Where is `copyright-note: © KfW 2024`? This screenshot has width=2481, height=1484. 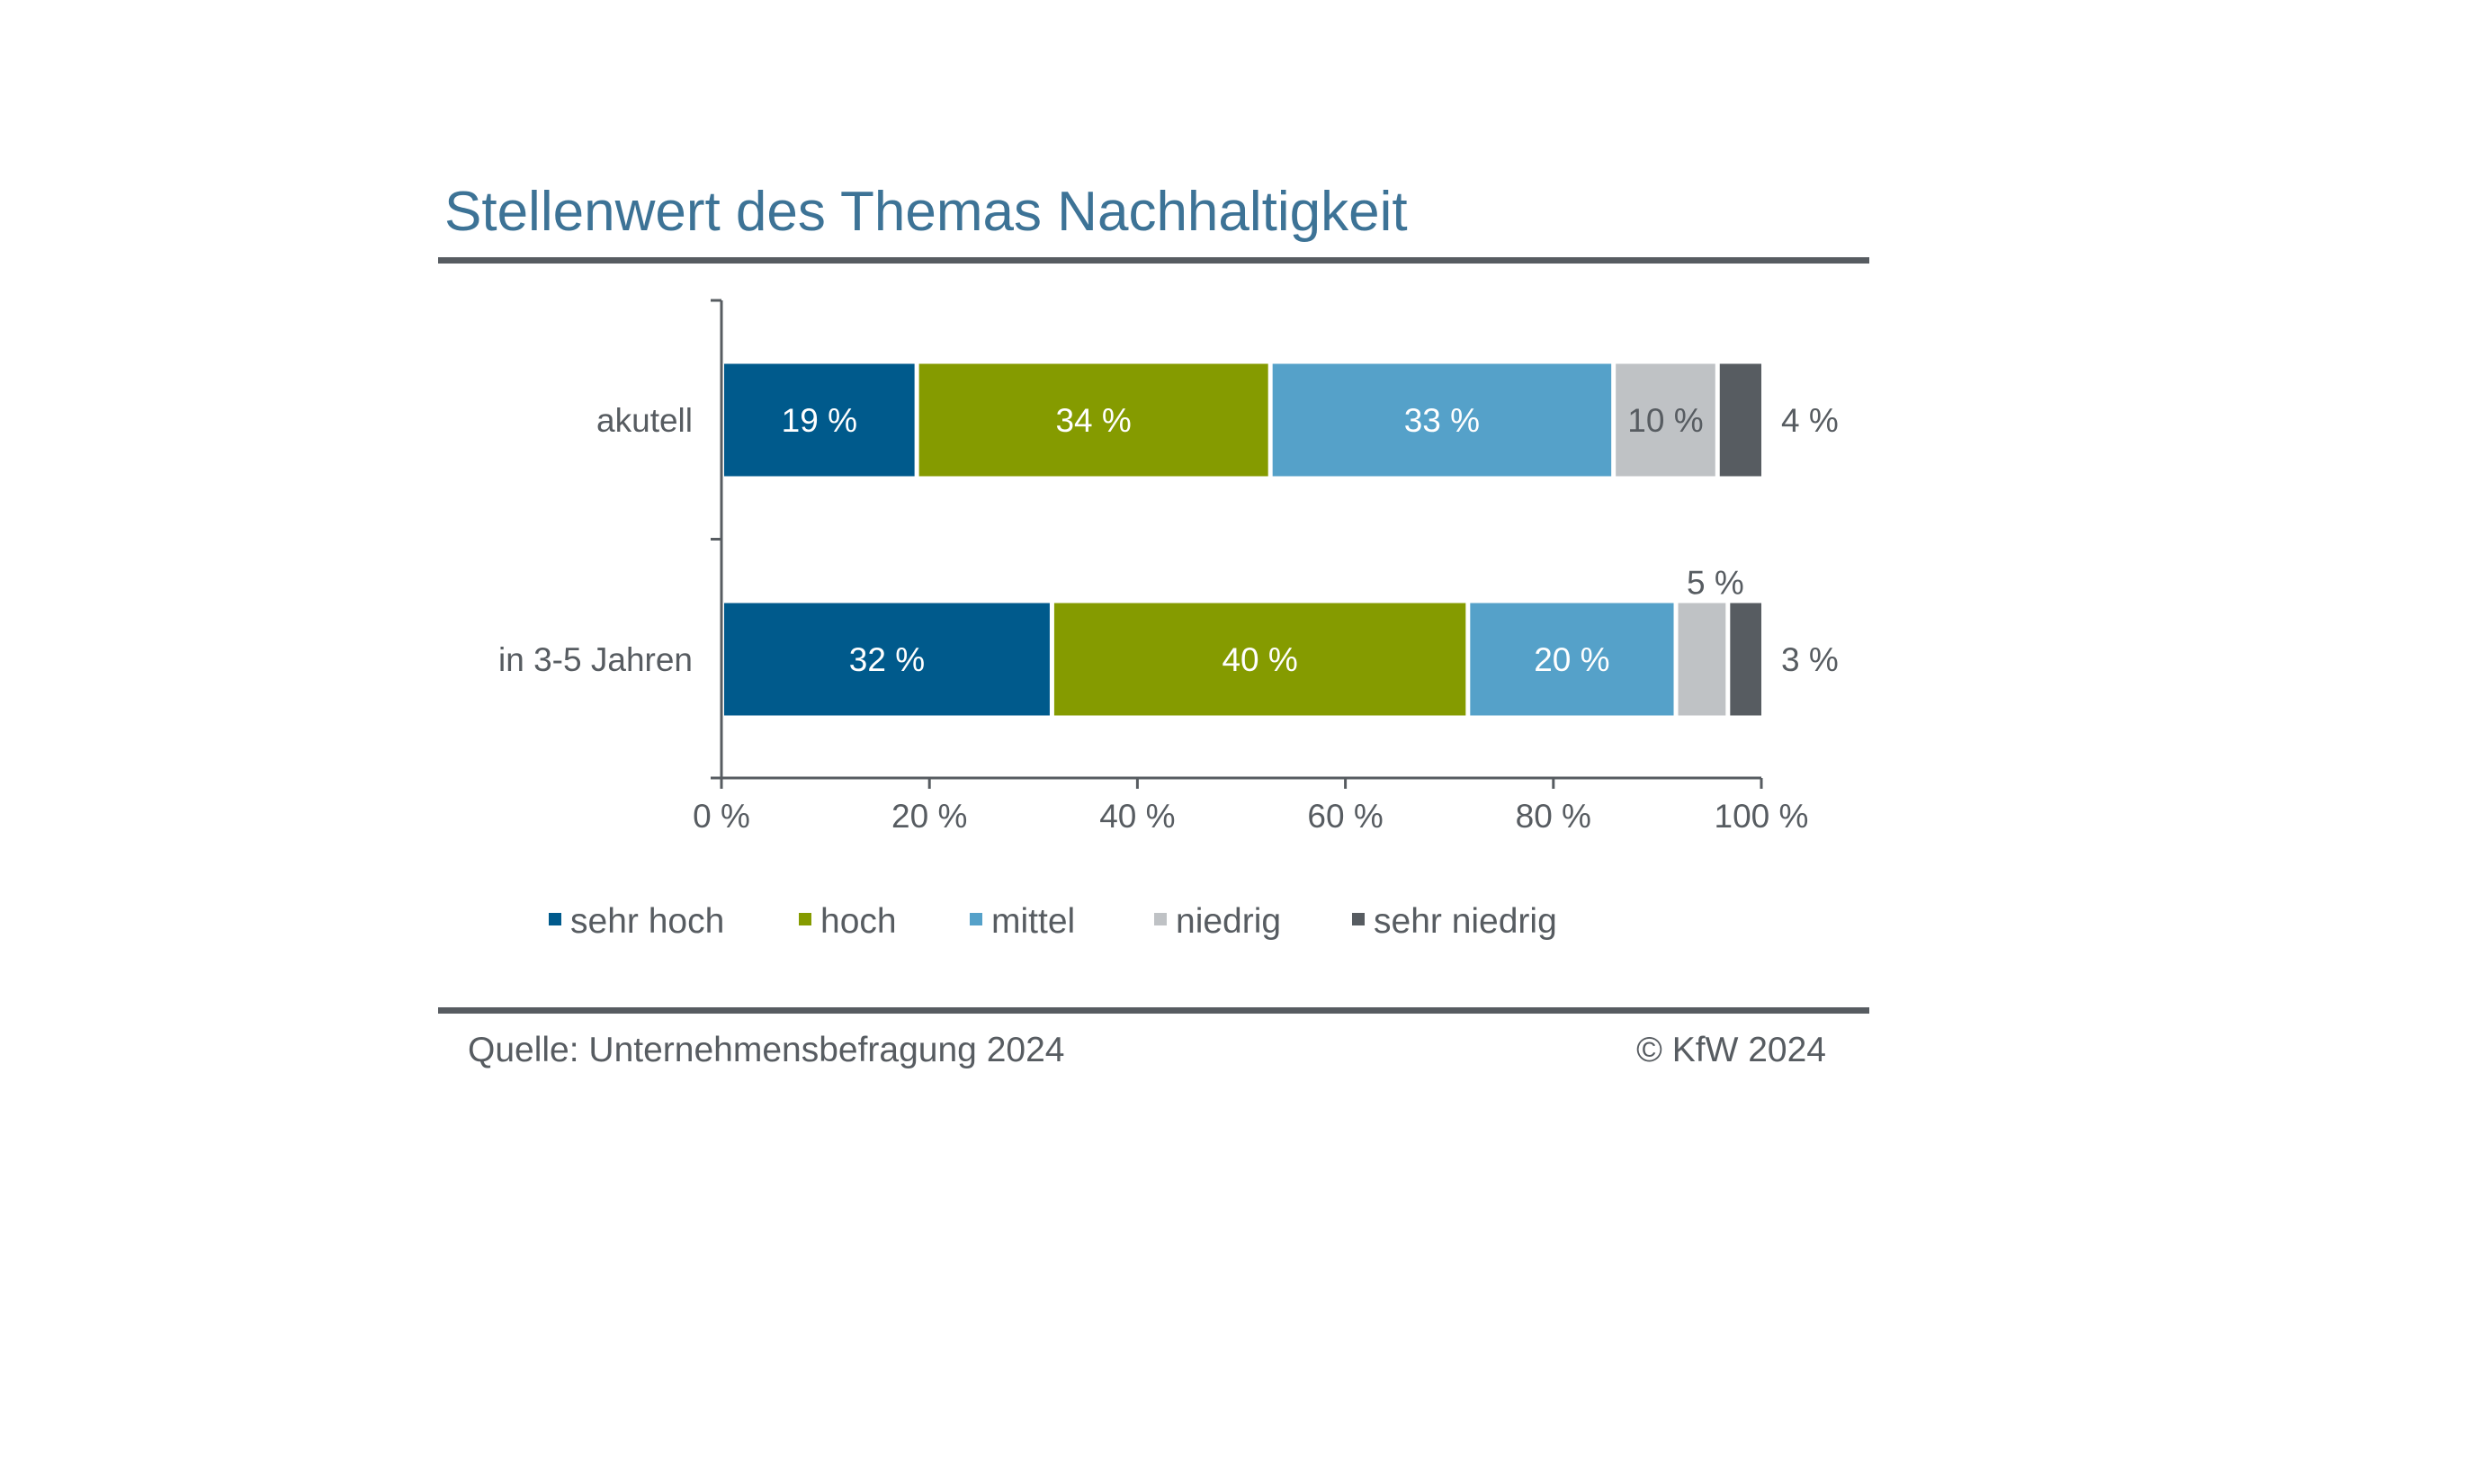 copyright-note: © KfW 2024 is located at coordinates (1731, 1050).